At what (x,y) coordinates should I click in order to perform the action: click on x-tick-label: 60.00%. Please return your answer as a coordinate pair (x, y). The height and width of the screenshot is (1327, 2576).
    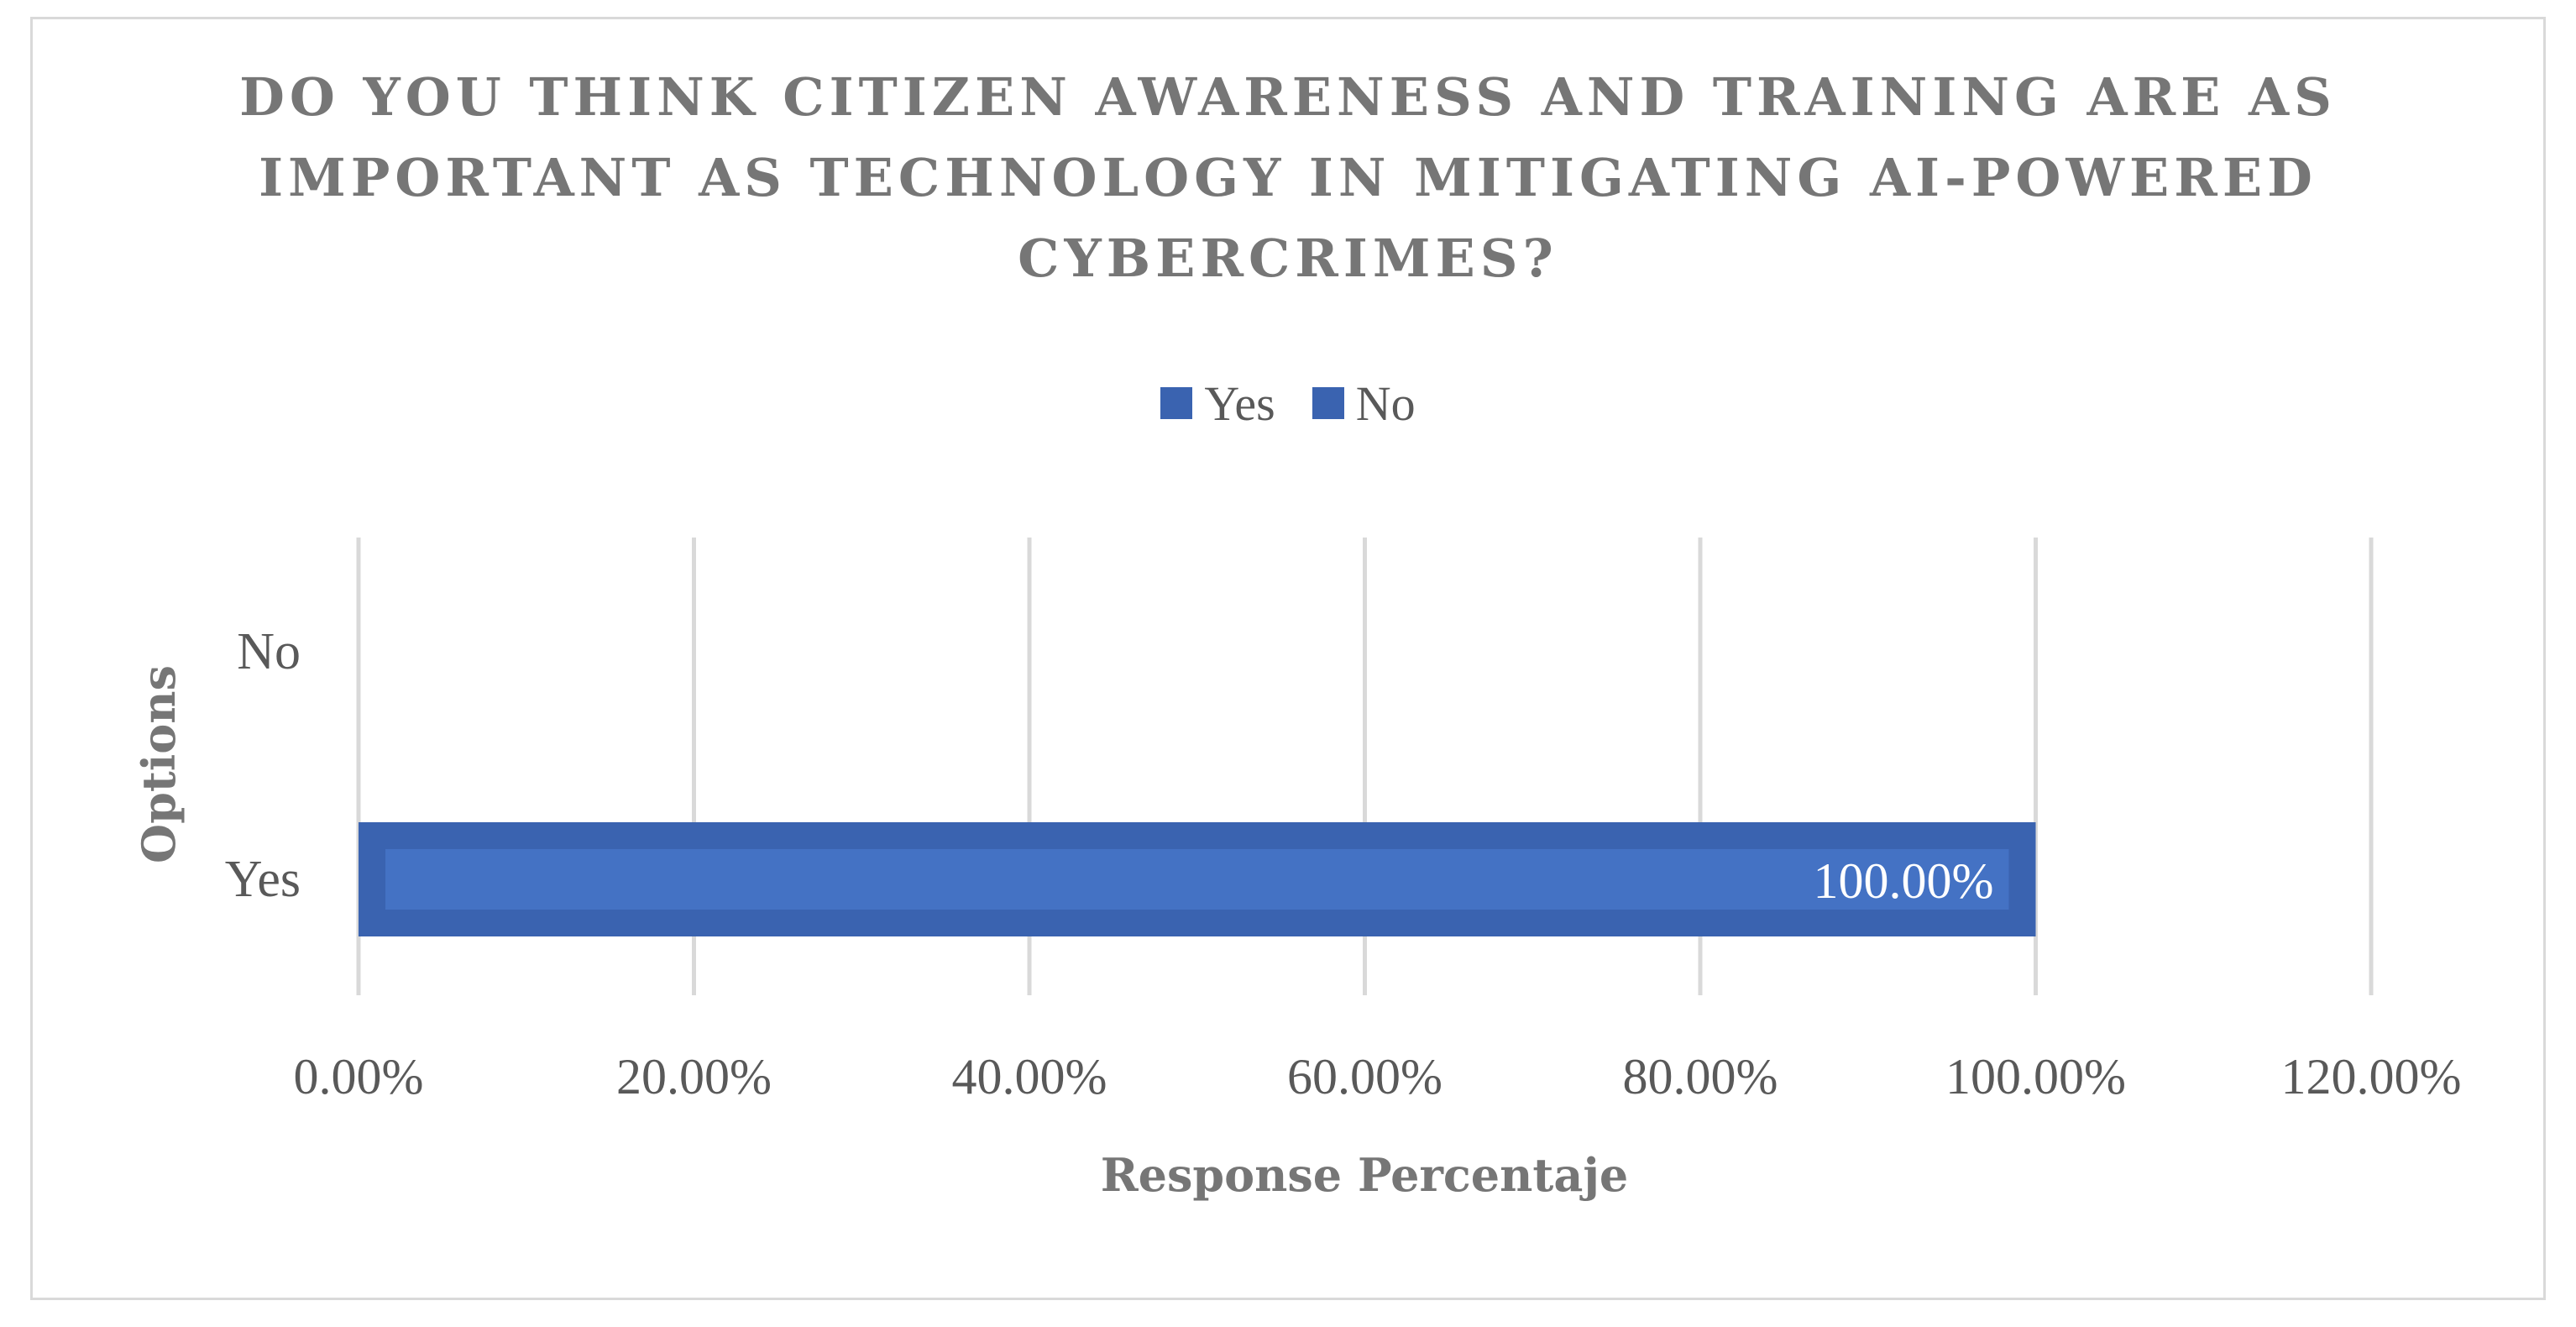
    Looking at the image, I should click on (1364, 1076).